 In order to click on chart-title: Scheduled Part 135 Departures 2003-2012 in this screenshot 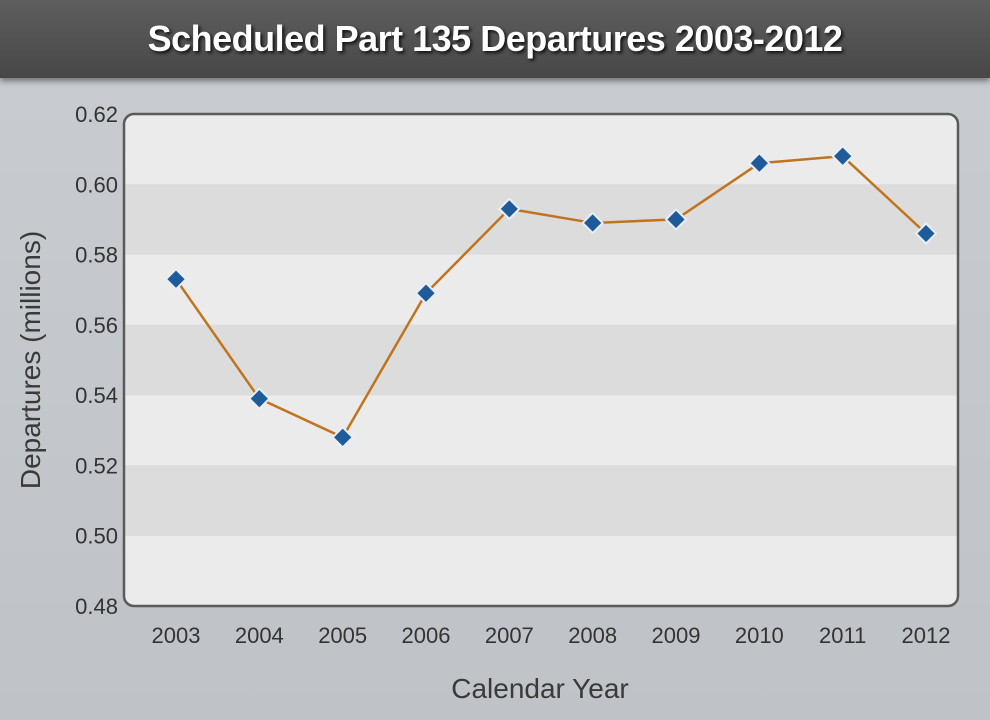, I will do `click(495, 38)`.